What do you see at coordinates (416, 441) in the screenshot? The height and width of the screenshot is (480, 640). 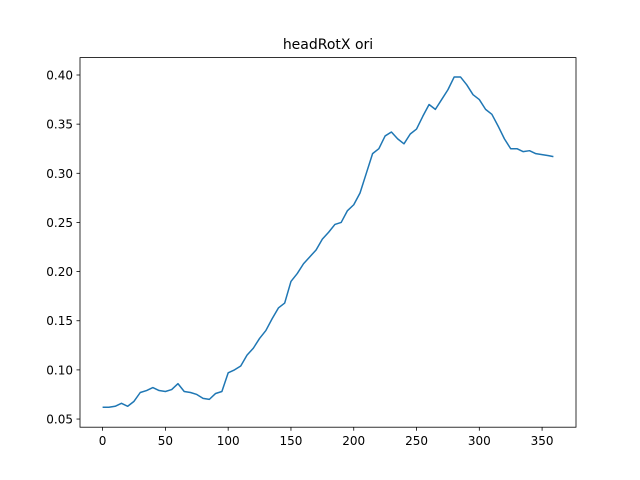 I see `x-tick-label: 250` at bounding box center [416, 441].